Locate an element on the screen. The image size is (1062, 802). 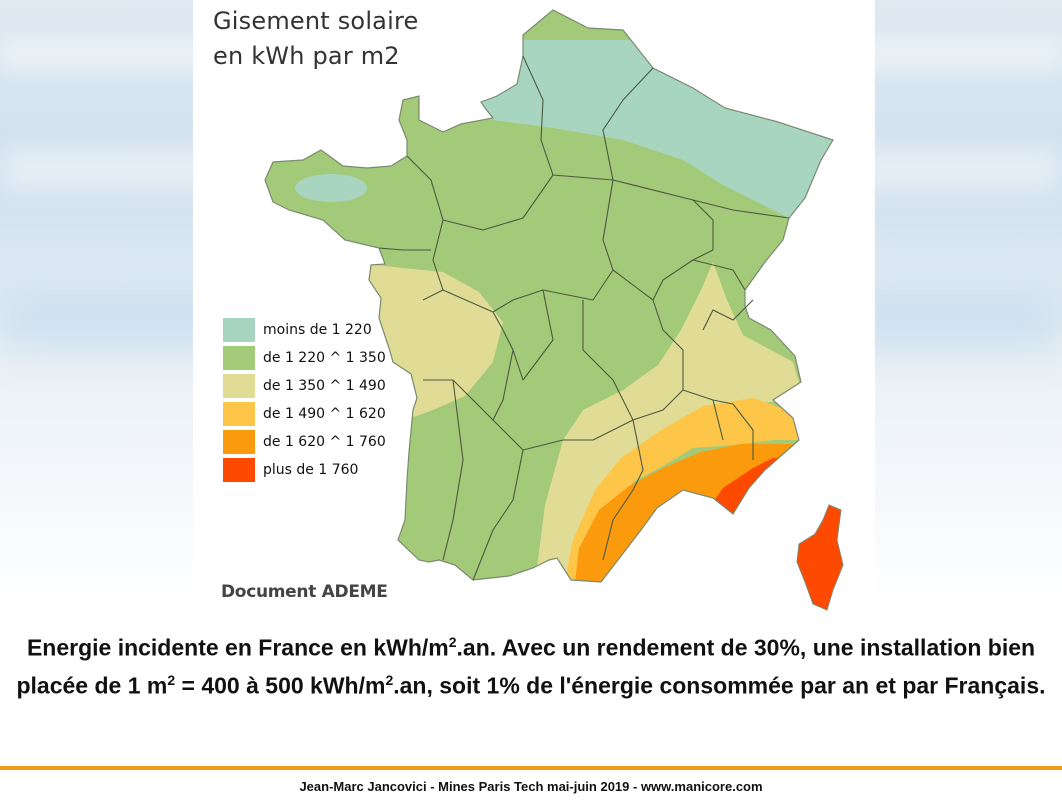
document-credit: Document ADEME is located at coordinates (304, 592).